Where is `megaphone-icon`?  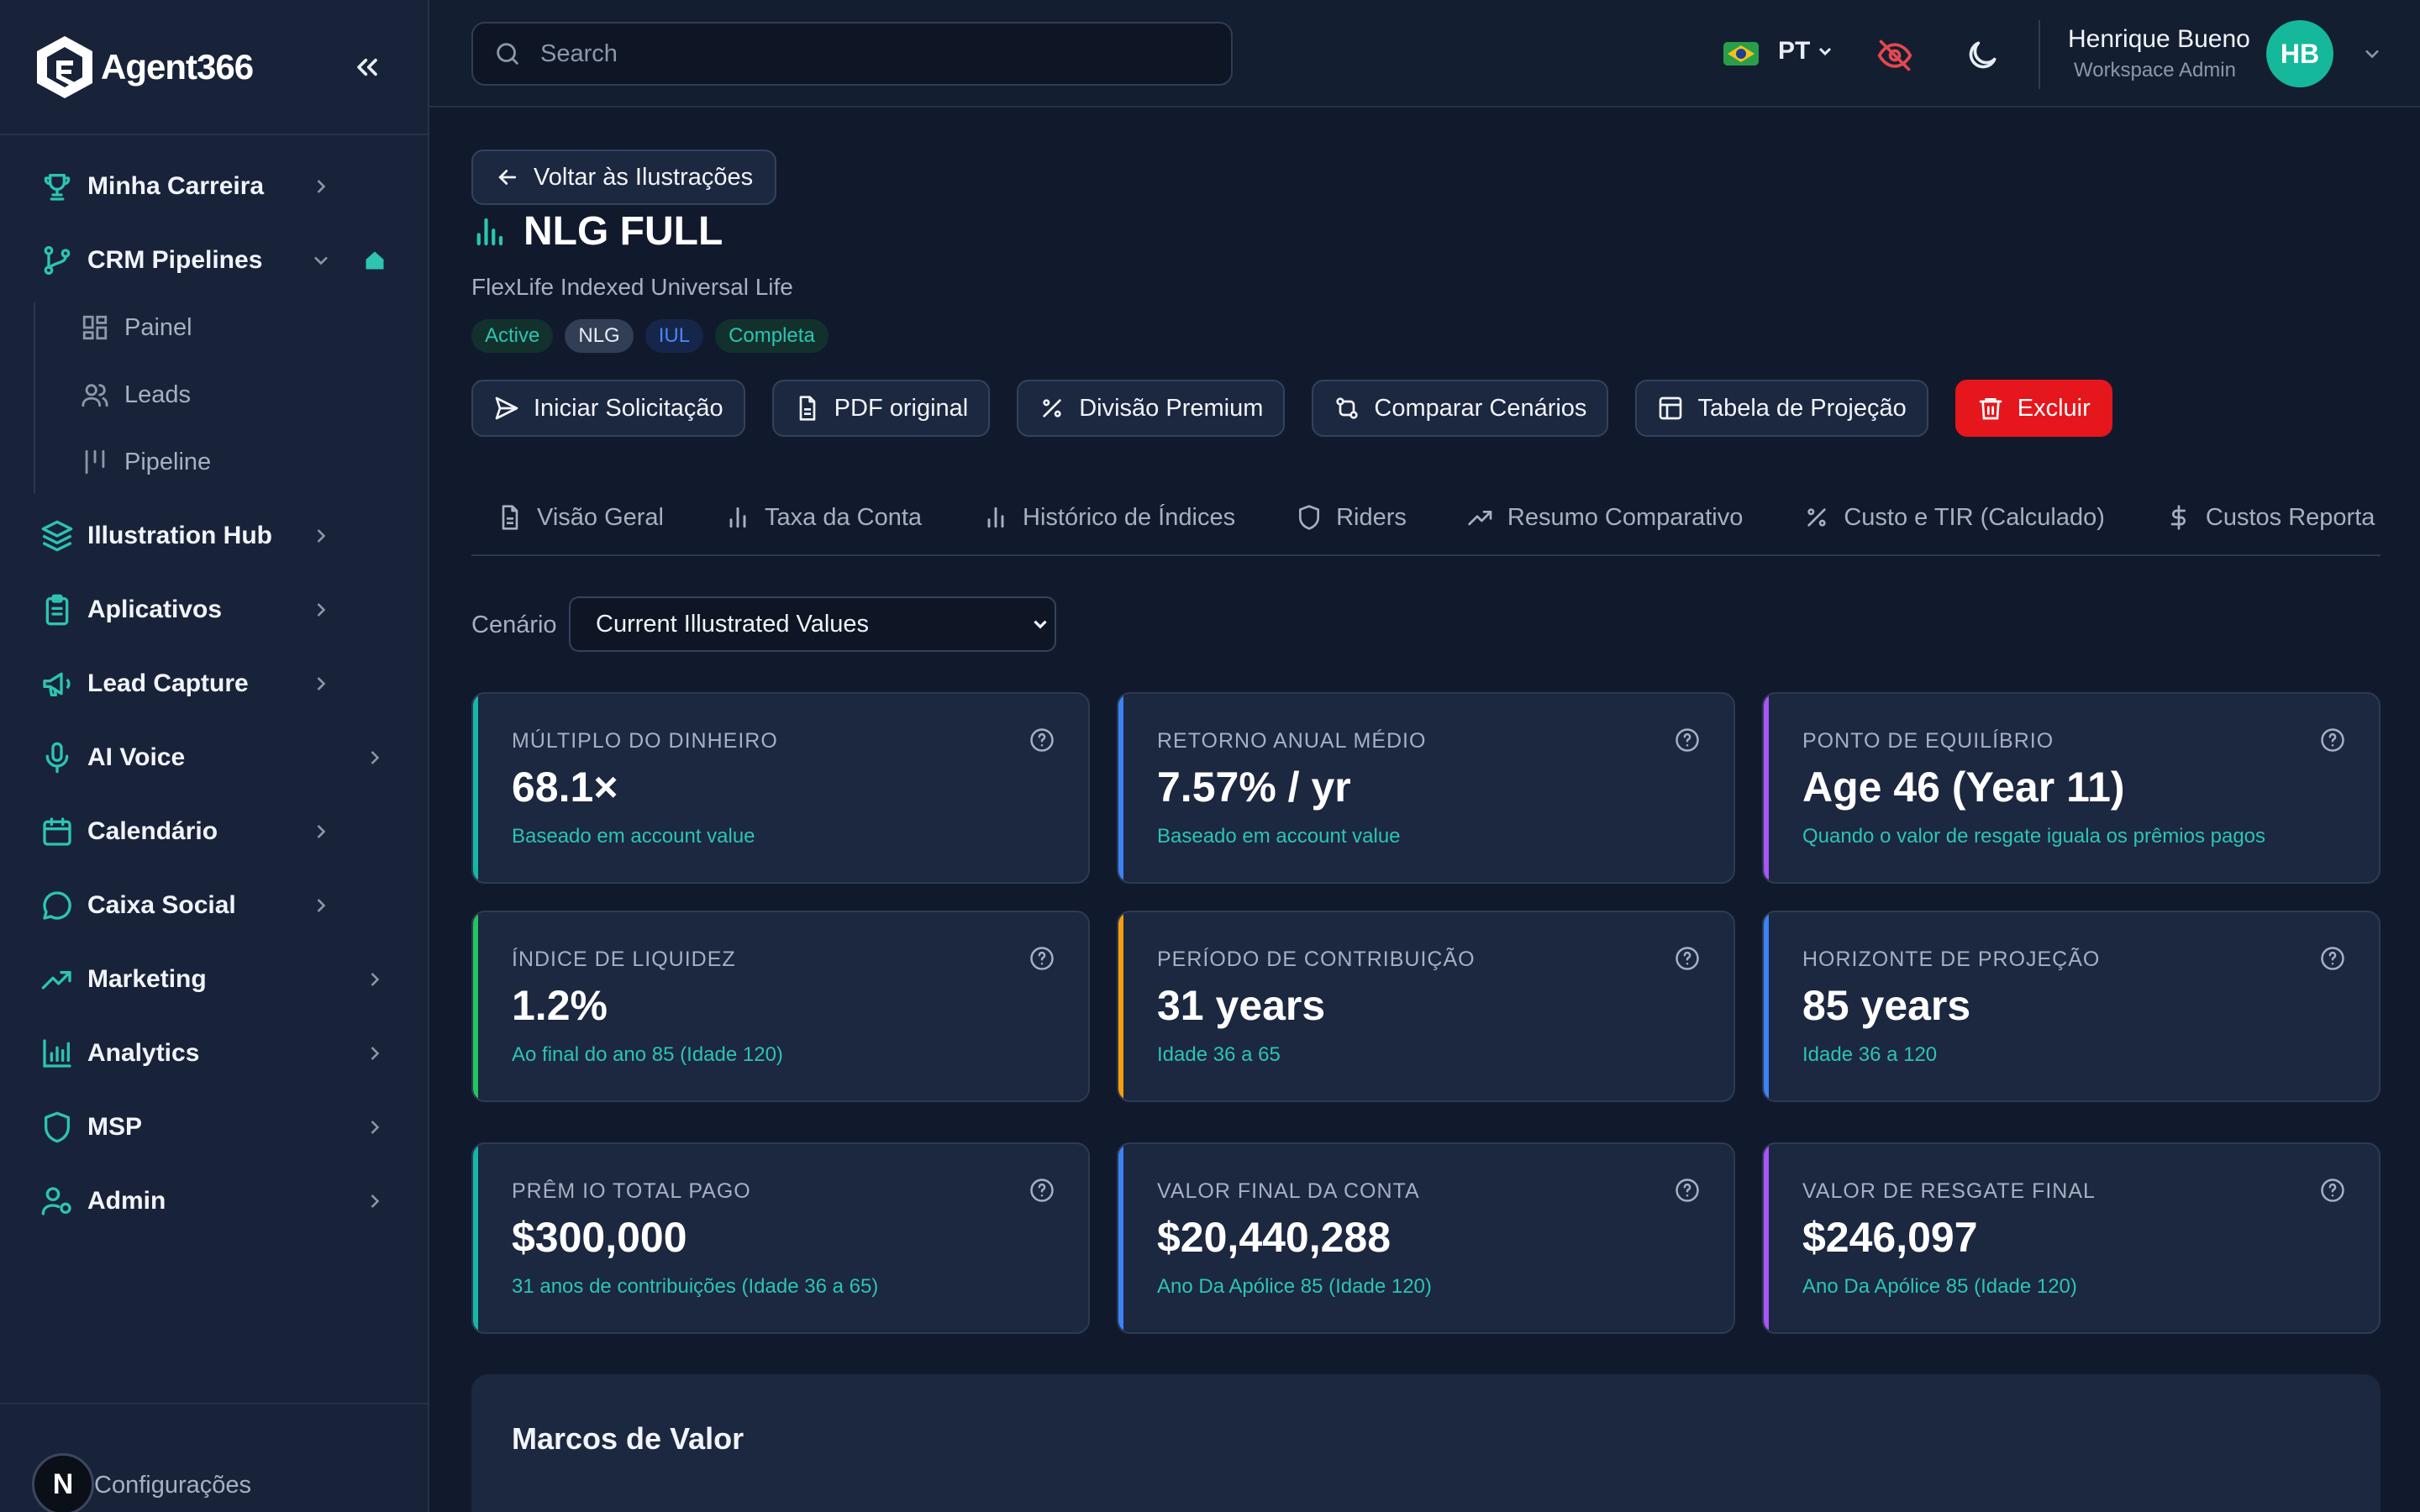
megaphone-icon is located at coordinates (57, 684).